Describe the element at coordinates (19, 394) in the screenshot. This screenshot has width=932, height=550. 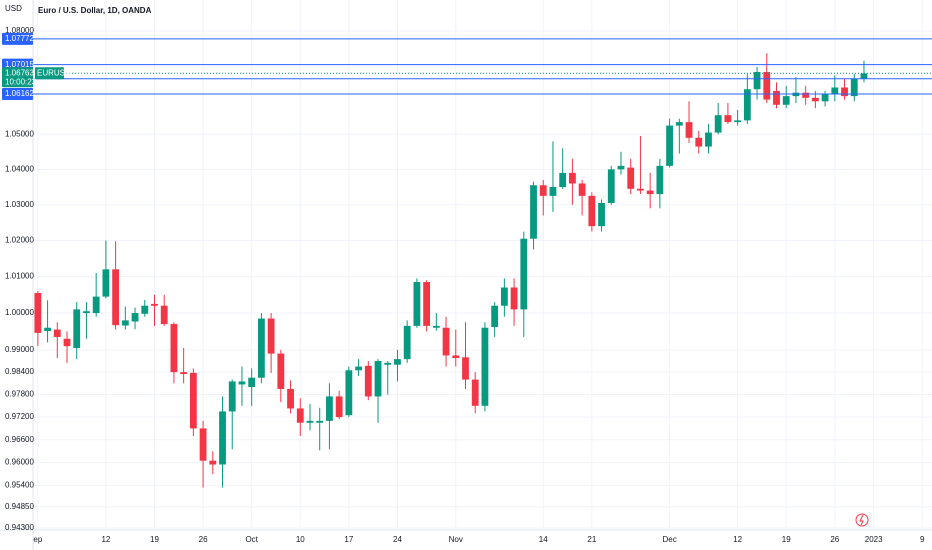
I see `y-tick-label: 0.97800` at that location.